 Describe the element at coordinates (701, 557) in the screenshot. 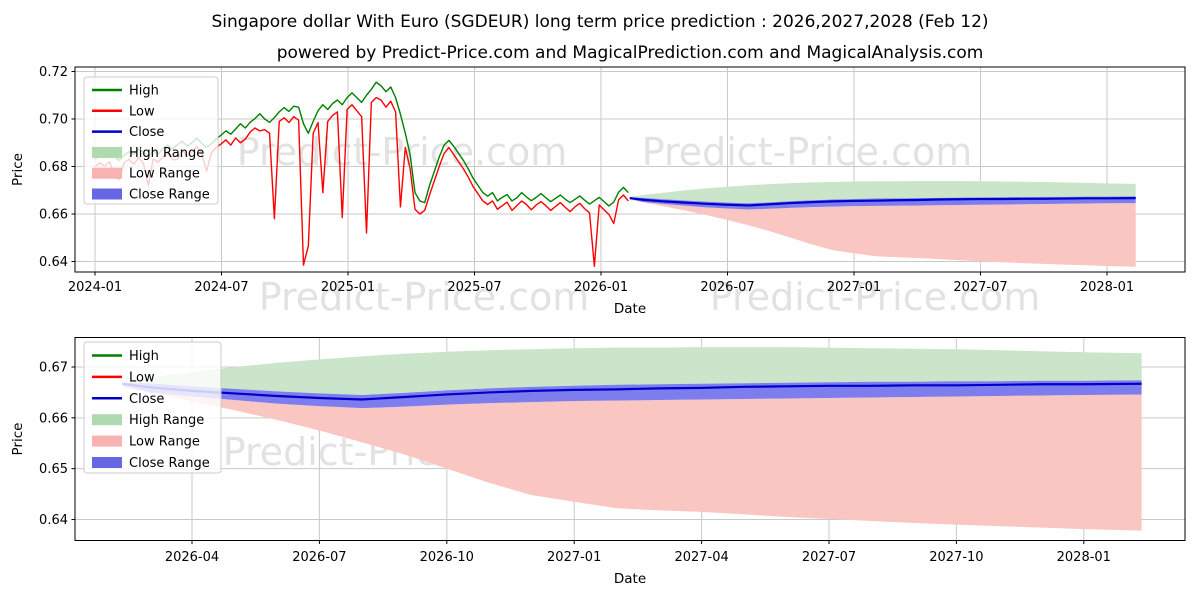

I see `x-tick-label: 2027-04` at that location.